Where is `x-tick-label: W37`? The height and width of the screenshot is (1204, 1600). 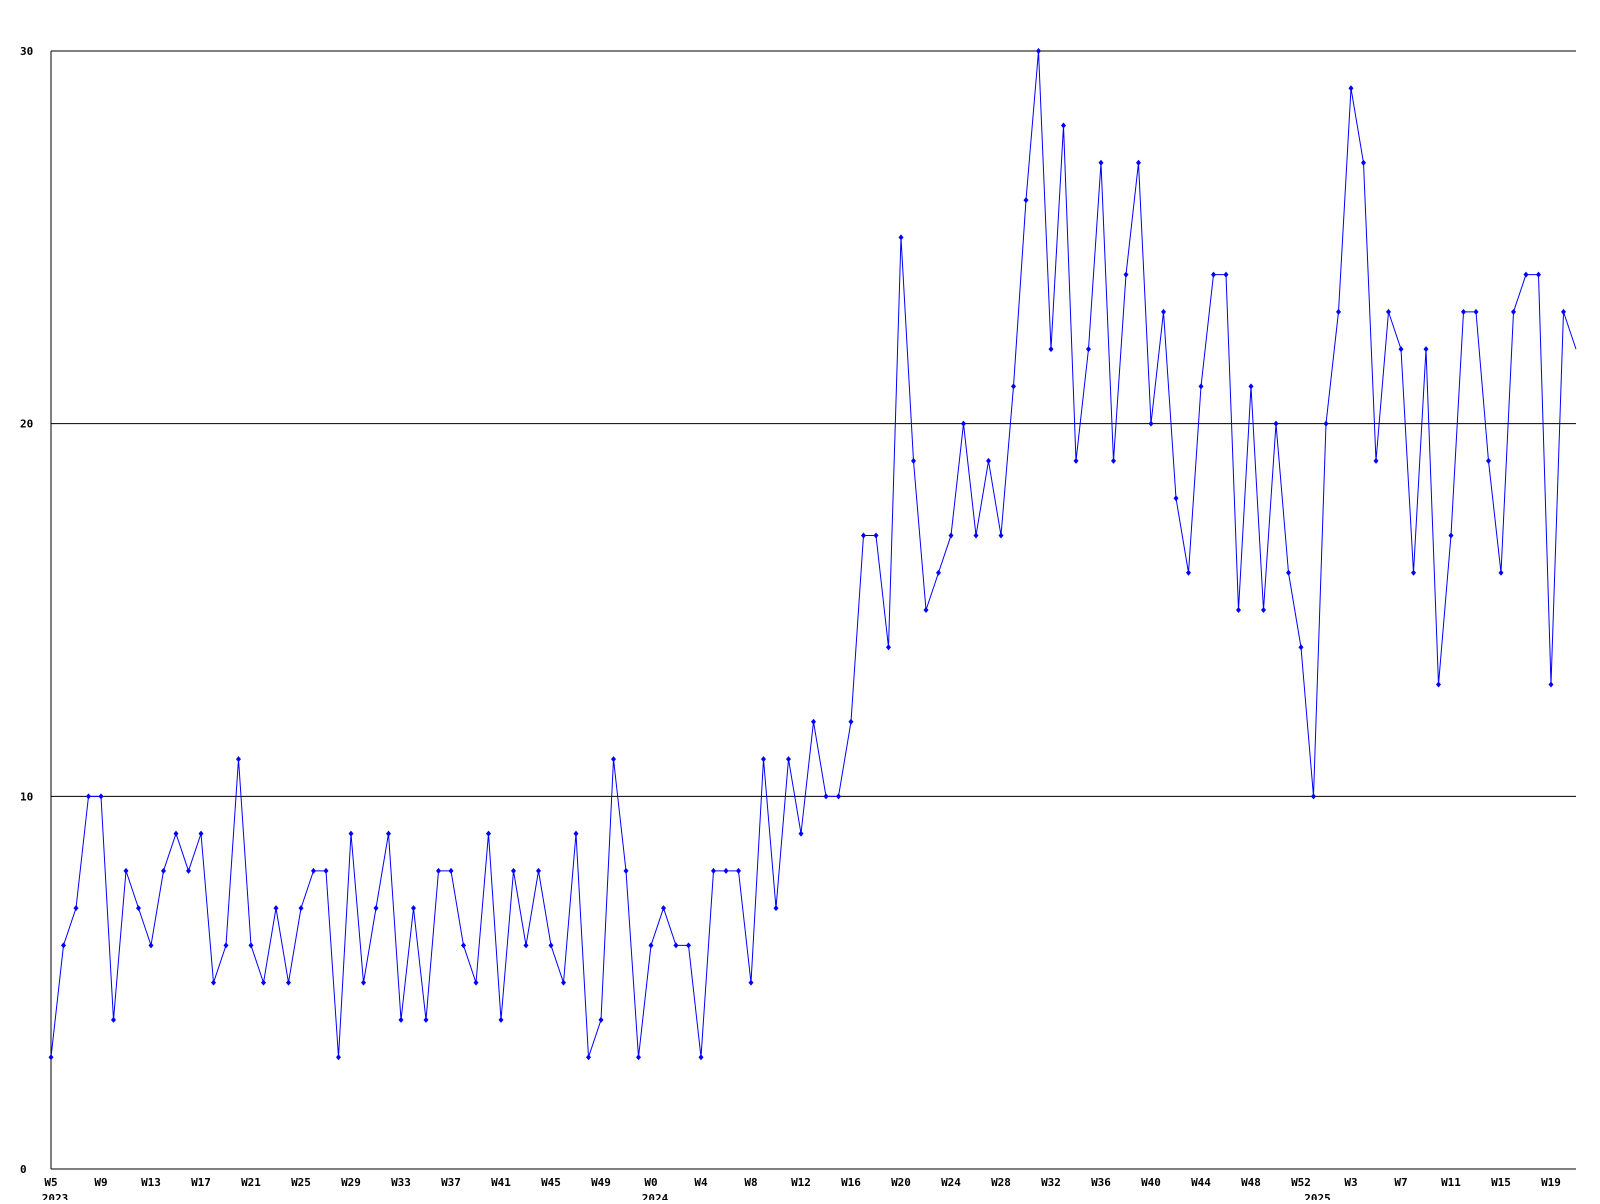 x-tick-label: W37 is located at coordinates (451, 1182).